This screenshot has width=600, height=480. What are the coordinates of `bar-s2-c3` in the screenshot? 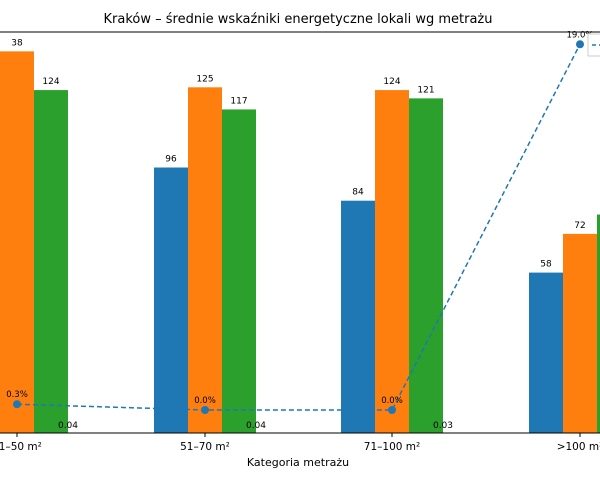 It's located at (598, 323).